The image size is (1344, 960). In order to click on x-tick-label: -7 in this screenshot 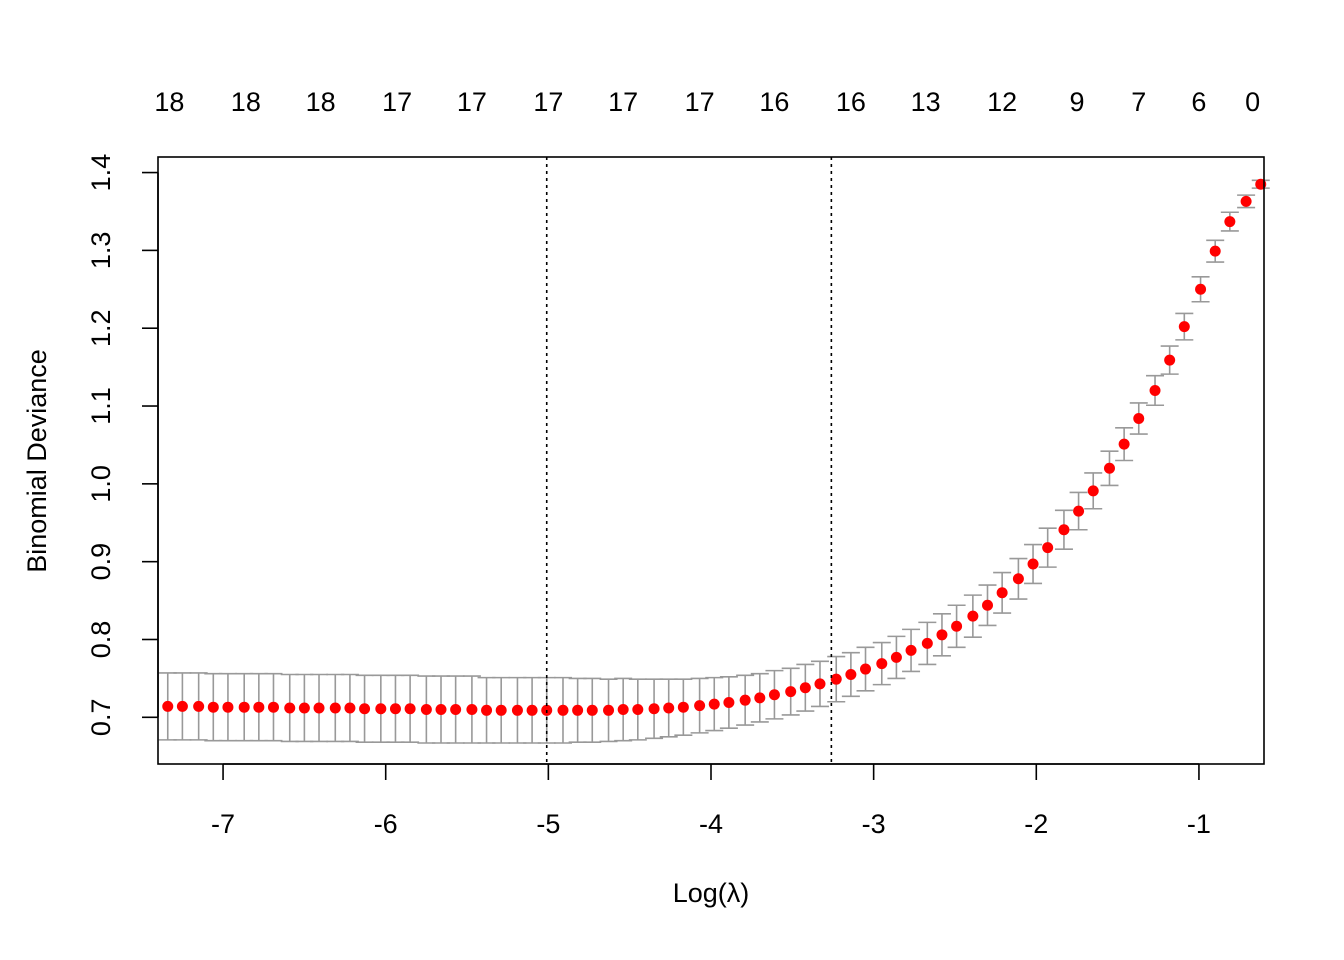, I will do `click(223, 824)`.